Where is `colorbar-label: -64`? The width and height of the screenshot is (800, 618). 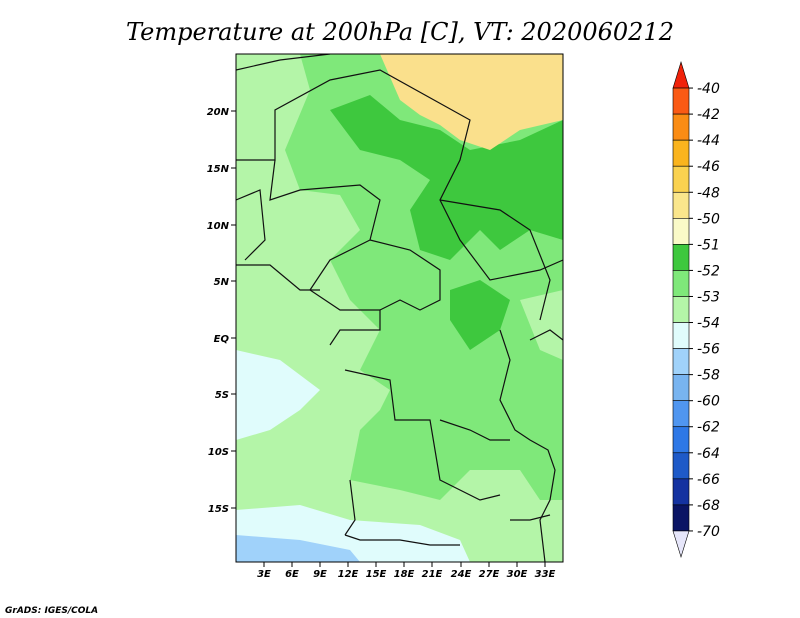 colorbar-label: -64 is located at coordinates (708, 454).